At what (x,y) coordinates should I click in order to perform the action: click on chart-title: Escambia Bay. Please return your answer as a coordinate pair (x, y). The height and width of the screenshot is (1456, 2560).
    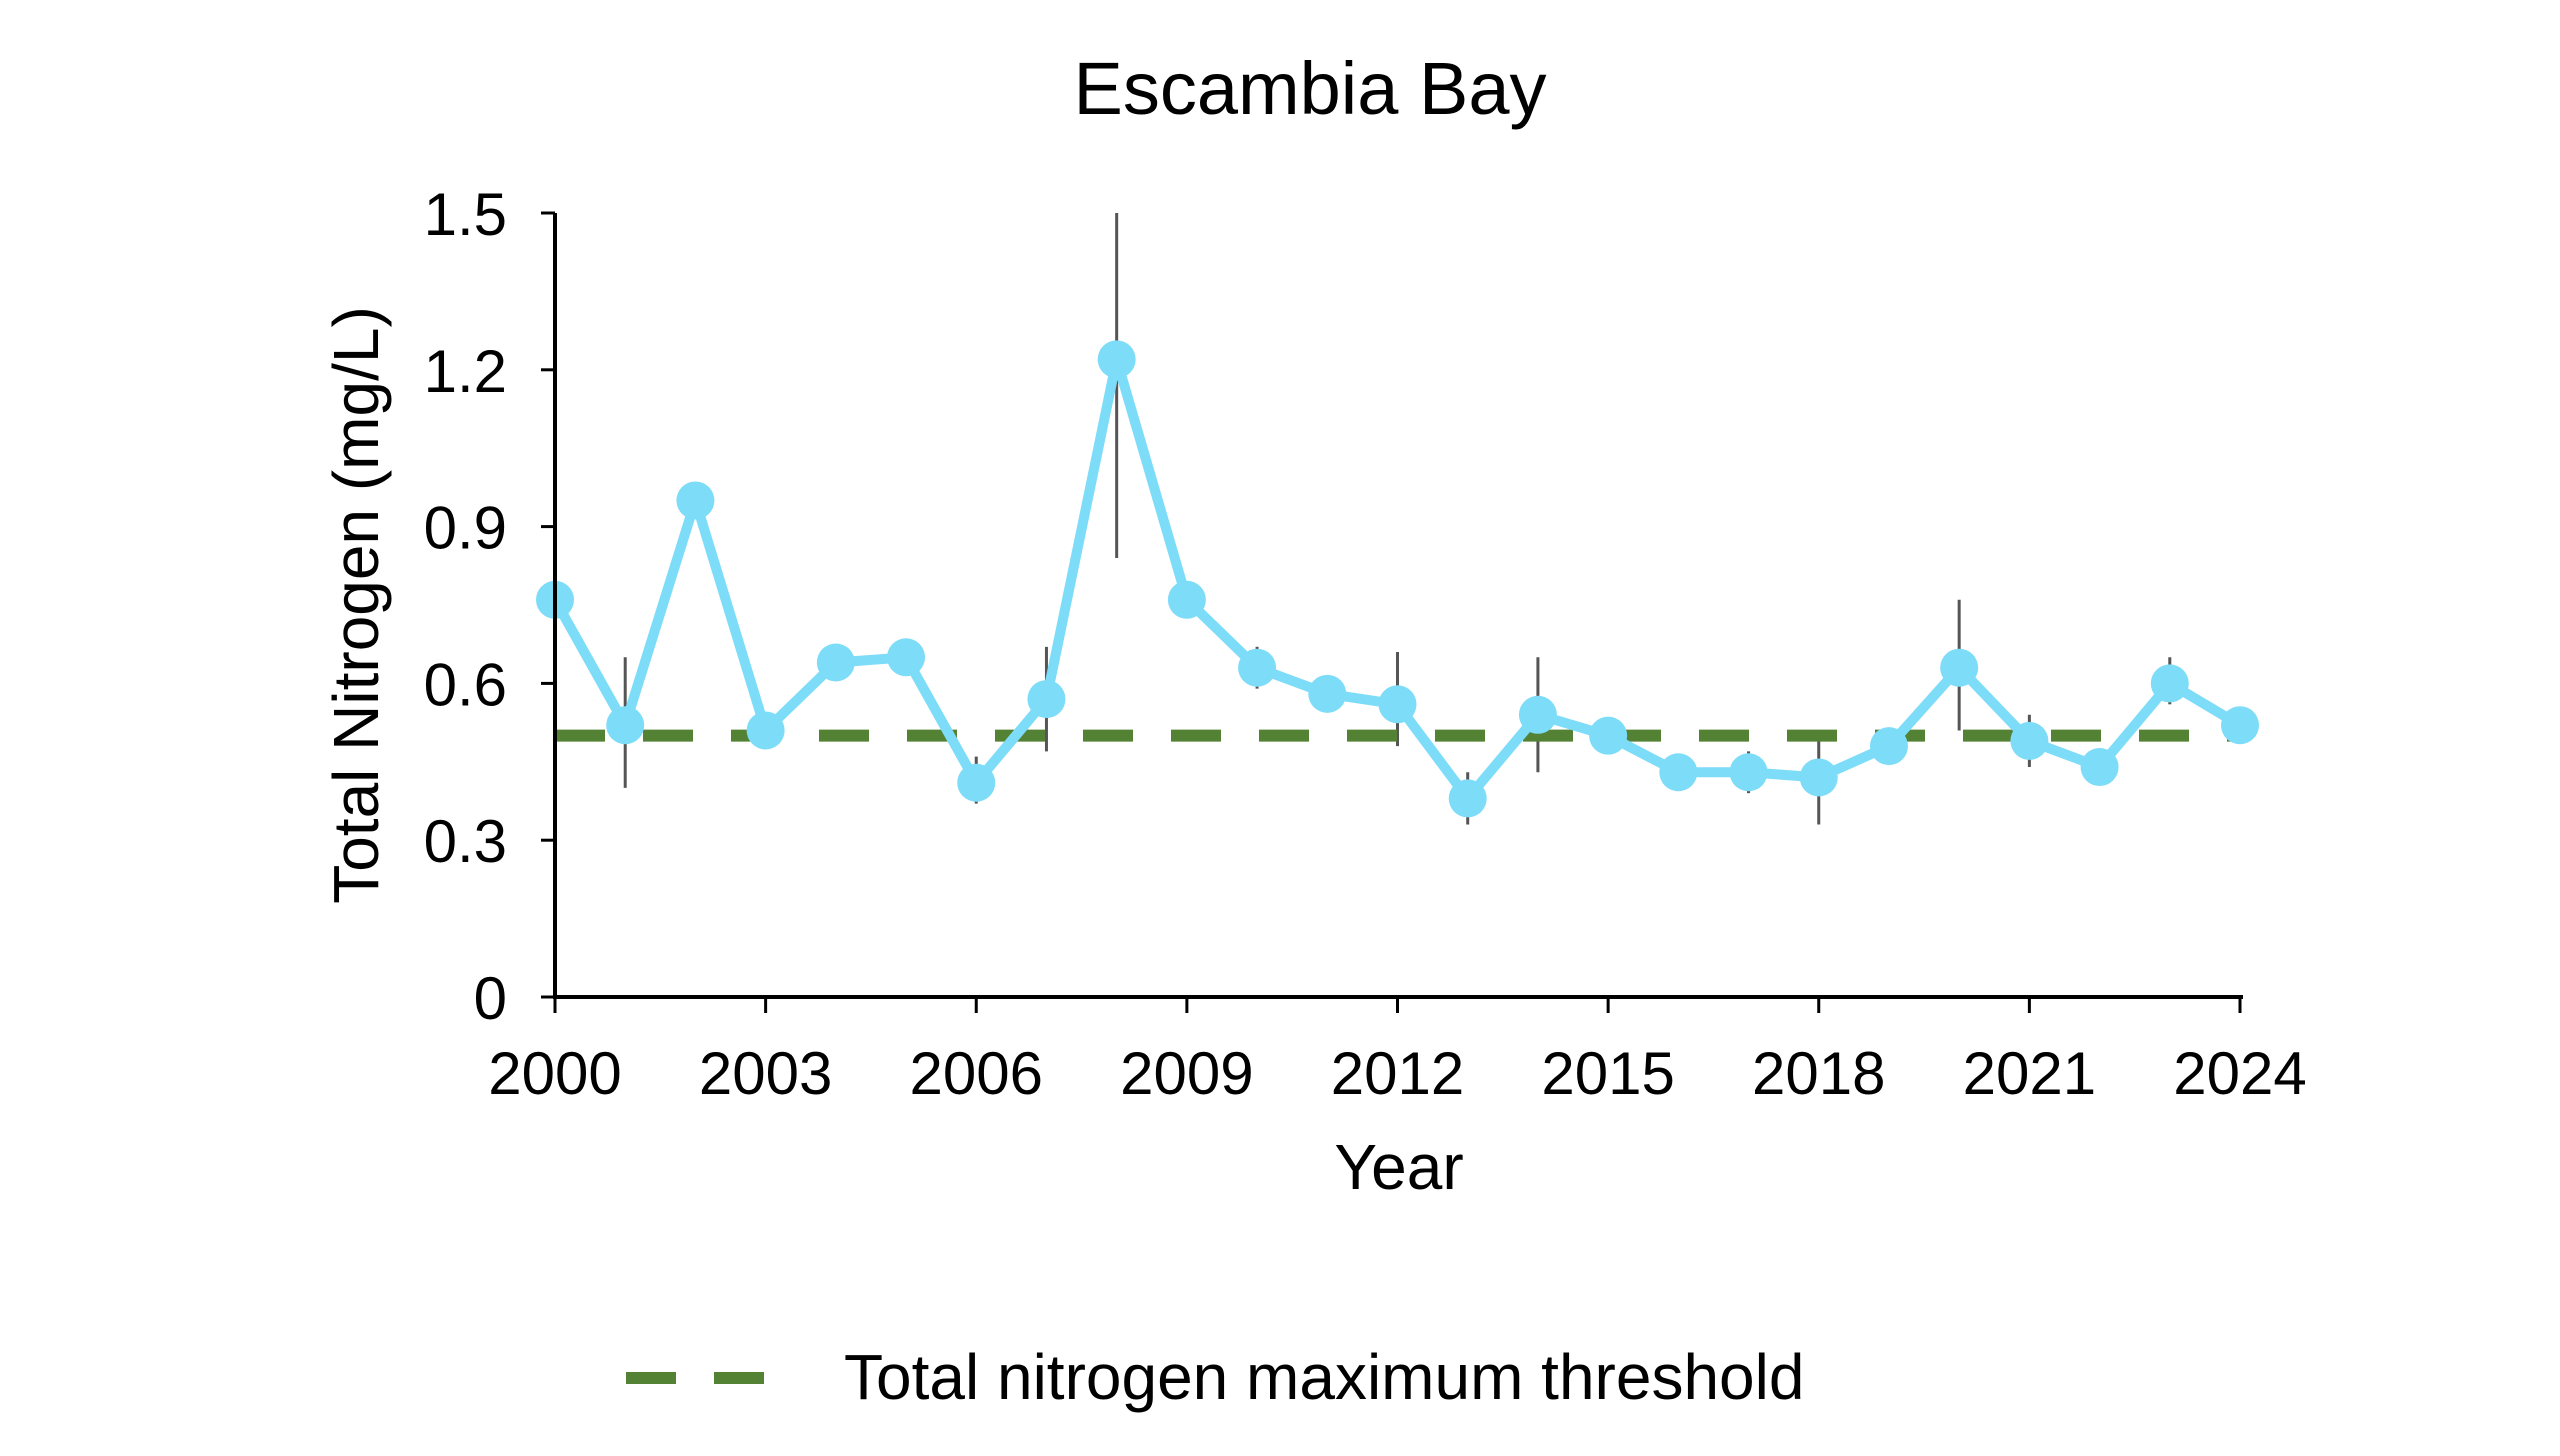
    Looking at the image, I should click on (1310, 88).